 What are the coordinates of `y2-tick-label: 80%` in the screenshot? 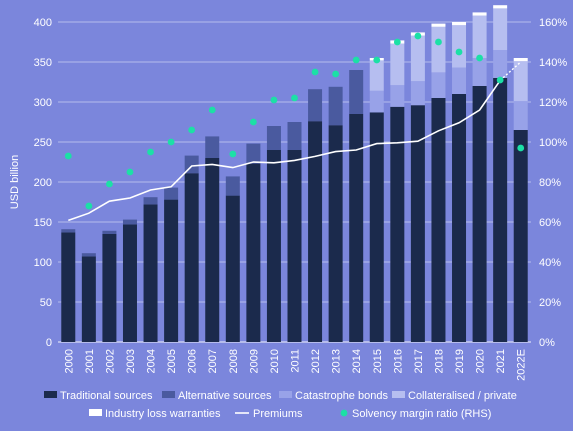 It's located at (550, 183).